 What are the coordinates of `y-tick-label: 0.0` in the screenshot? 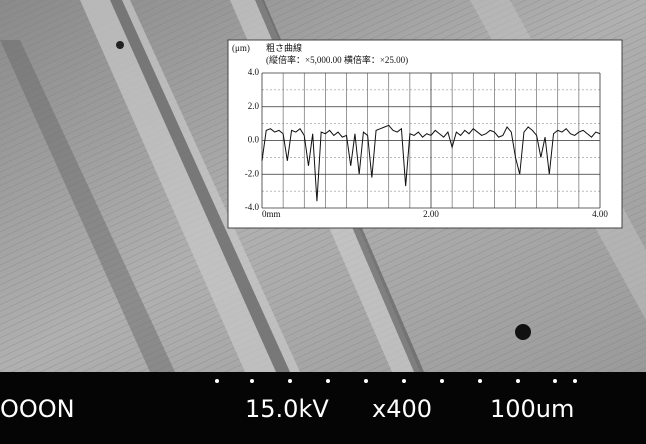 It's located at (254, 140).